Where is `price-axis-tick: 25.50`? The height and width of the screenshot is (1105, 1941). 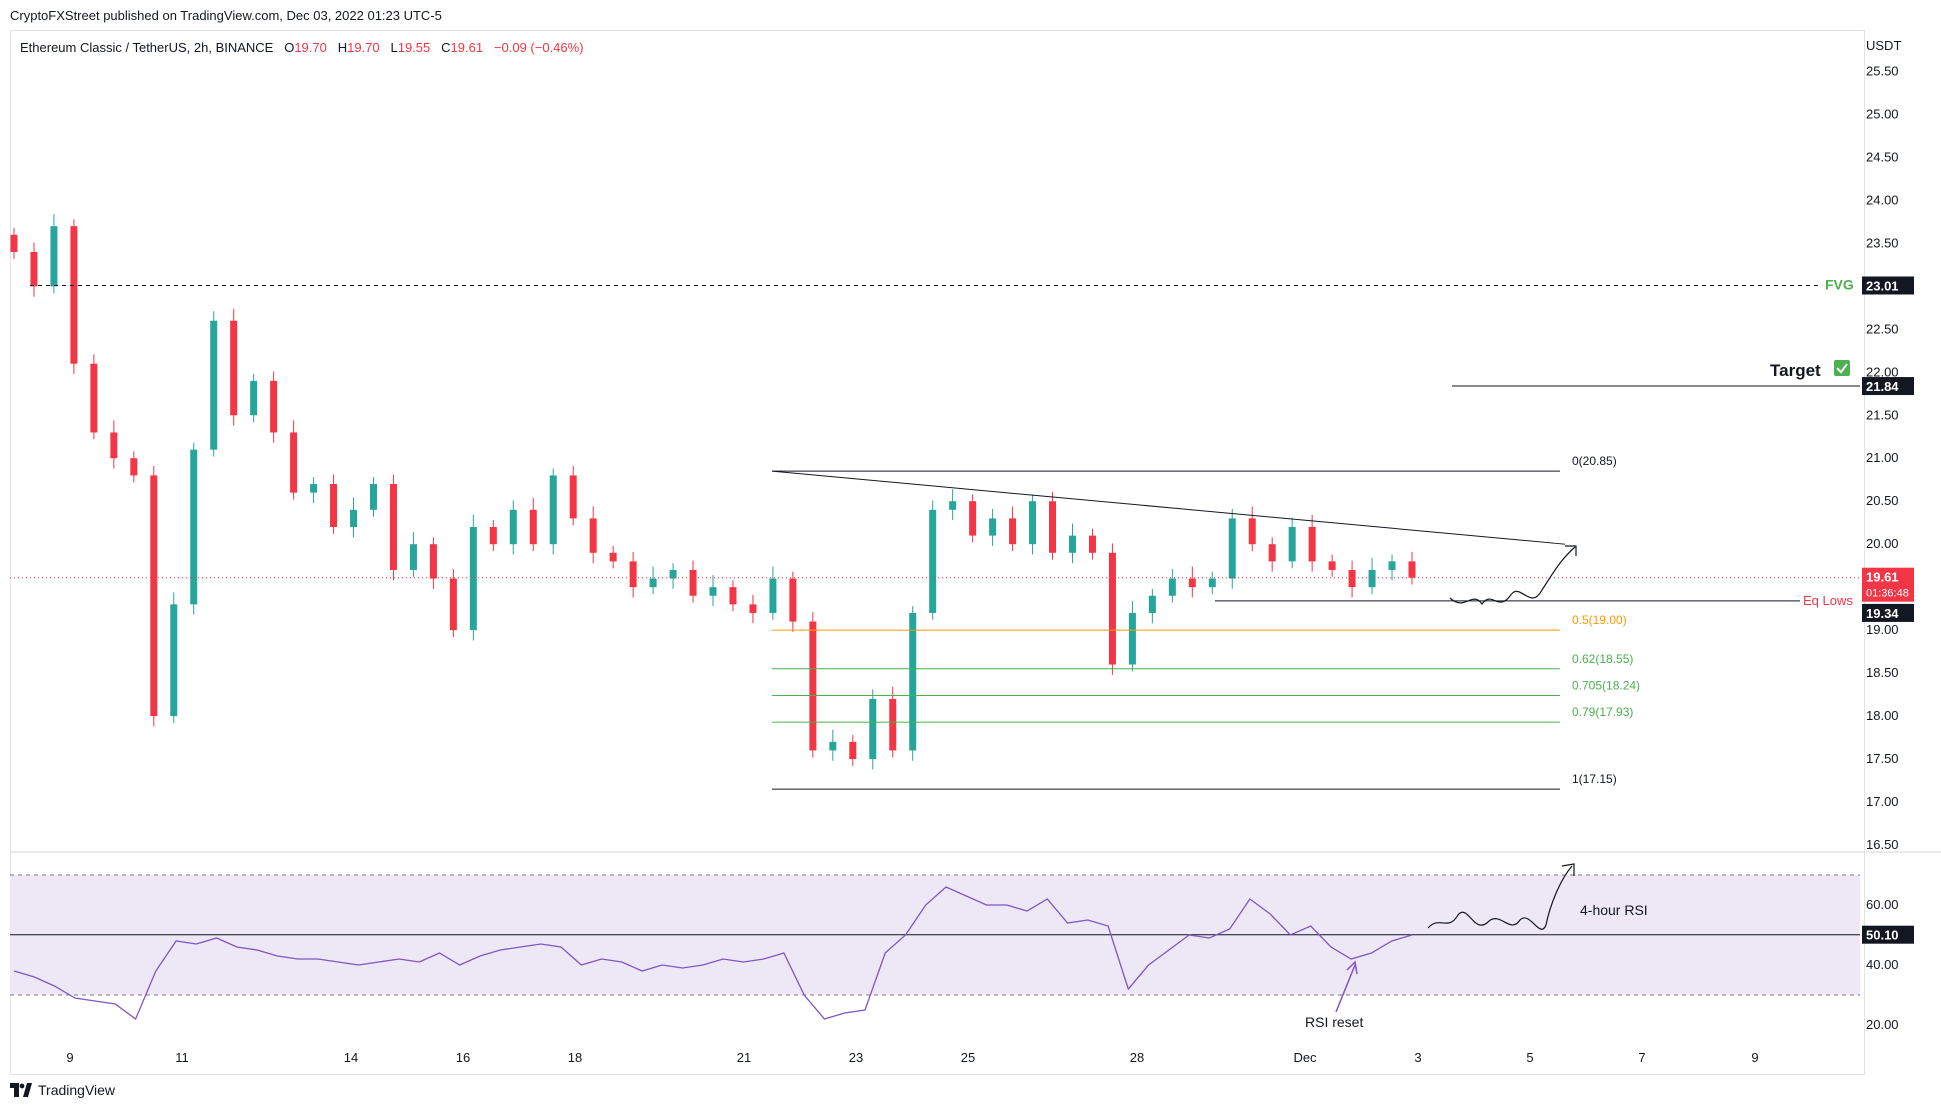 price-axis-tick: 25.50 is located at coordinates (1882, 70).